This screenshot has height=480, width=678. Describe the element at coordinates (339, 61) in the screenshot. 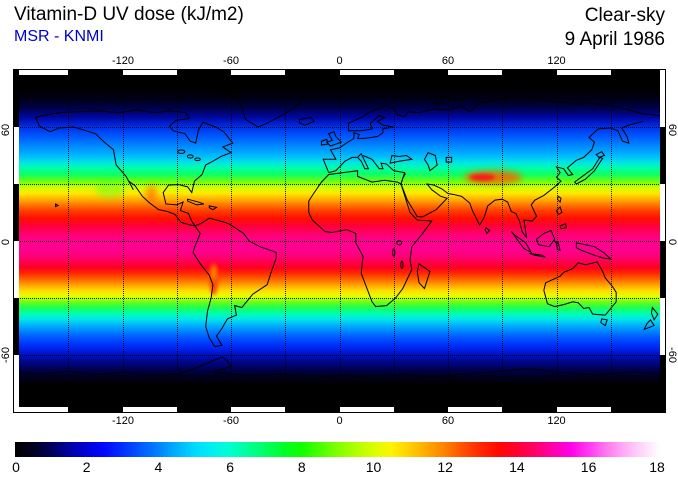

I see `lon-tick-label-top: 0` at that location.